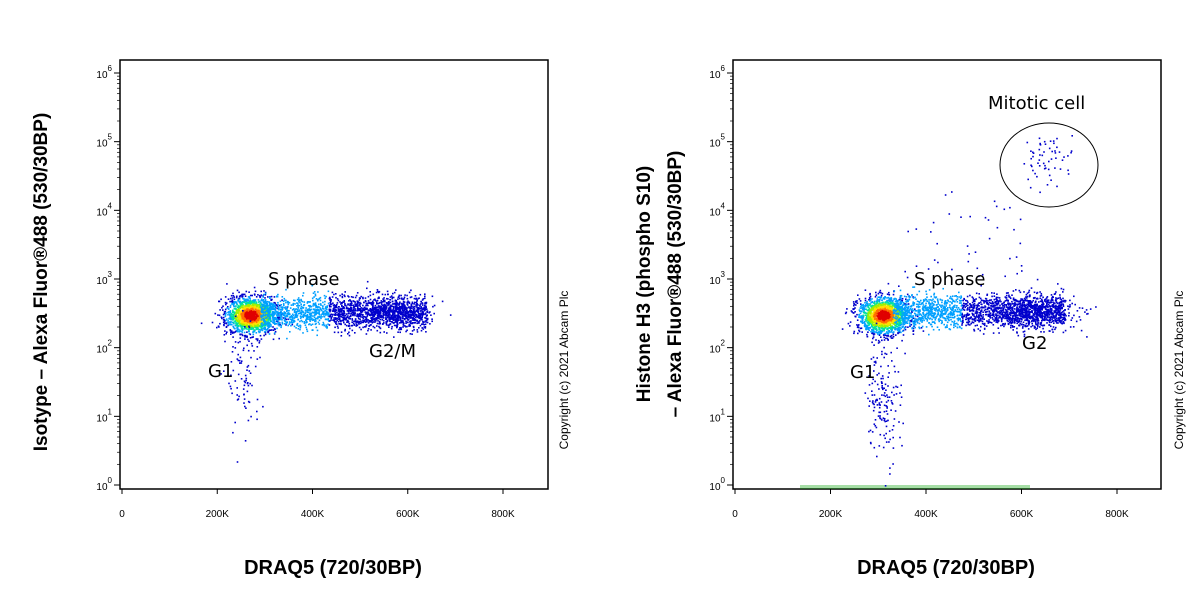  I want to click on y-tick-label: 105, so click(104, 141).